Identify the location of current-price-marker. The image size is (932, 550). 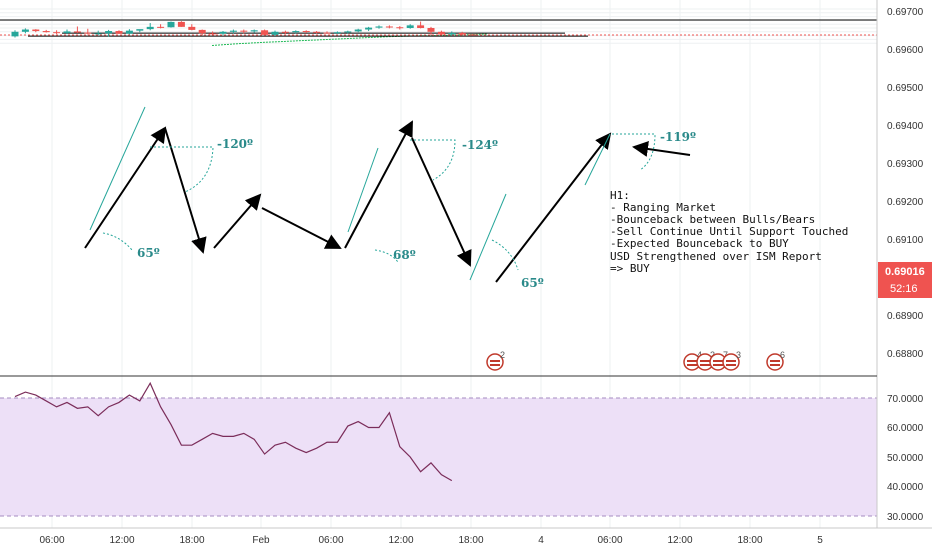
(905, 280).